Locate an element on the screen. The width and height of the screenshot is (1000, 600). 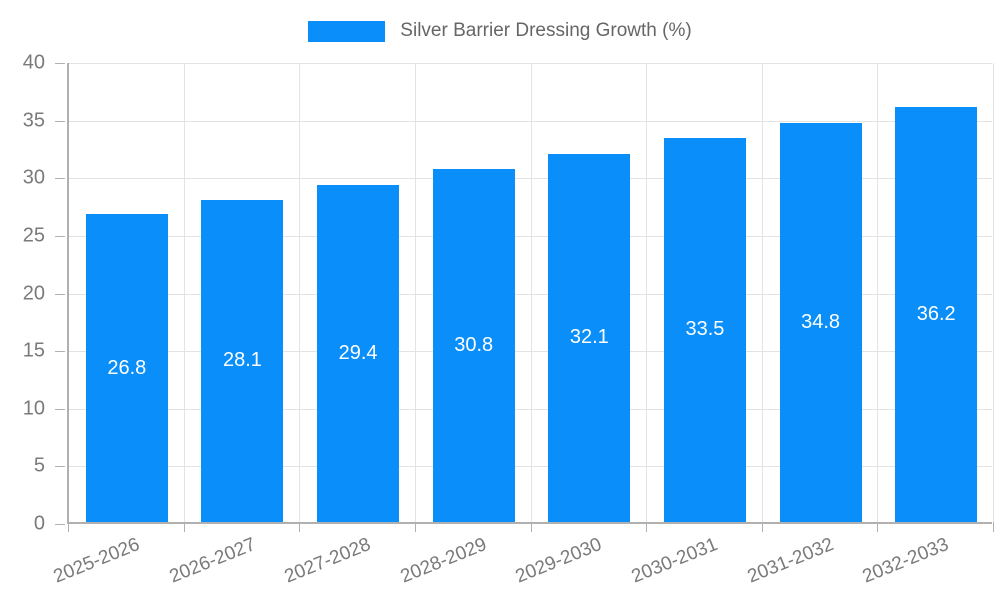
x-tick-label: 2029-2030 is located at coordinates (559, 561).